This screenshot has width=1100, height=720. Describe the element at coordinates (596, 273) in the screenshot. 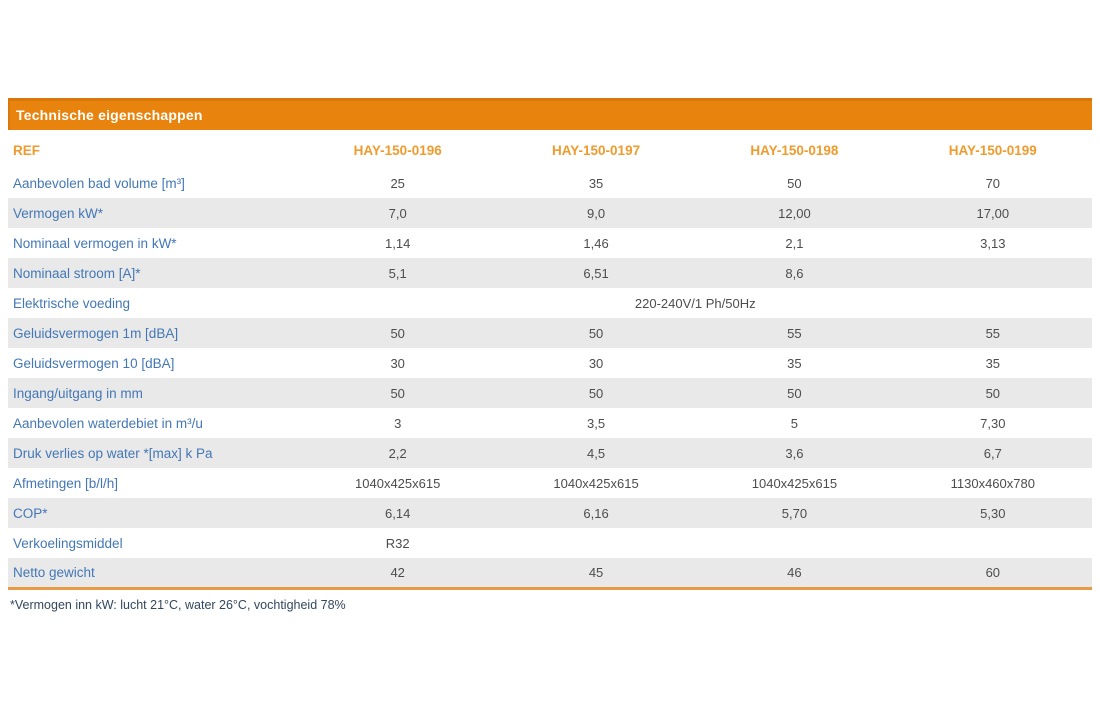

I see `row-value: 6,51` at that location.